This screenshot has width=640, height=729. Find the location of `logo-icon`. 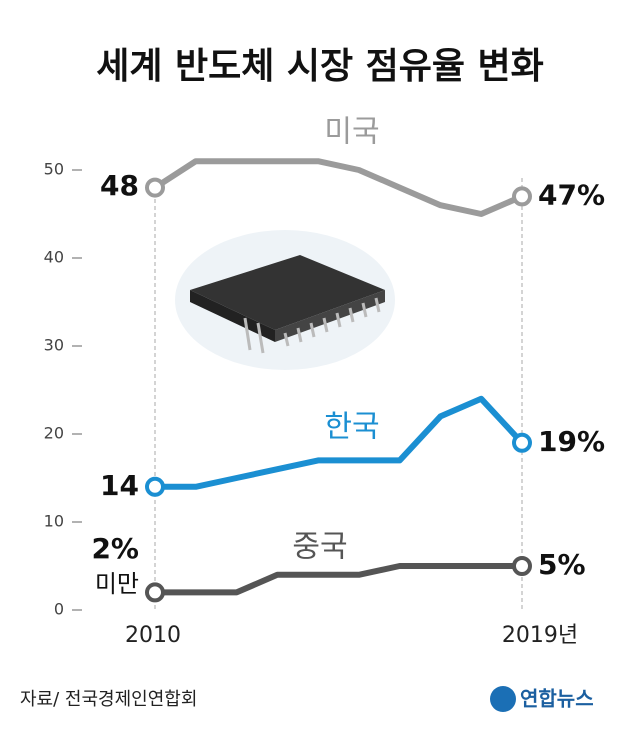

logo-icon is located at coordinates (503, 699).